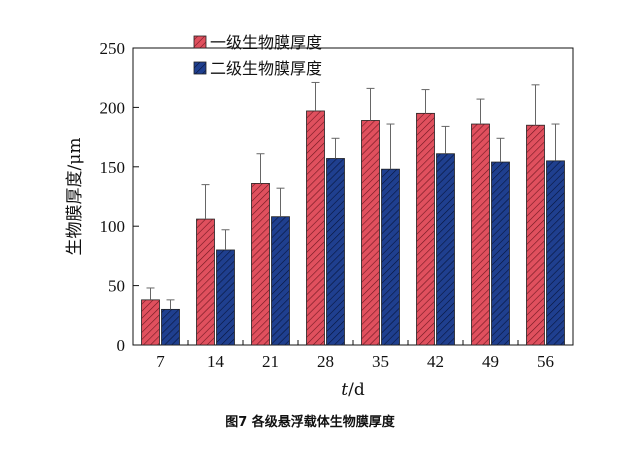 This screenshot has height=451, width=620. What do you see at coordinates (113, 226) in the screenshot?
I see `y-tick-label: 100` at bounding box center [113, 226].